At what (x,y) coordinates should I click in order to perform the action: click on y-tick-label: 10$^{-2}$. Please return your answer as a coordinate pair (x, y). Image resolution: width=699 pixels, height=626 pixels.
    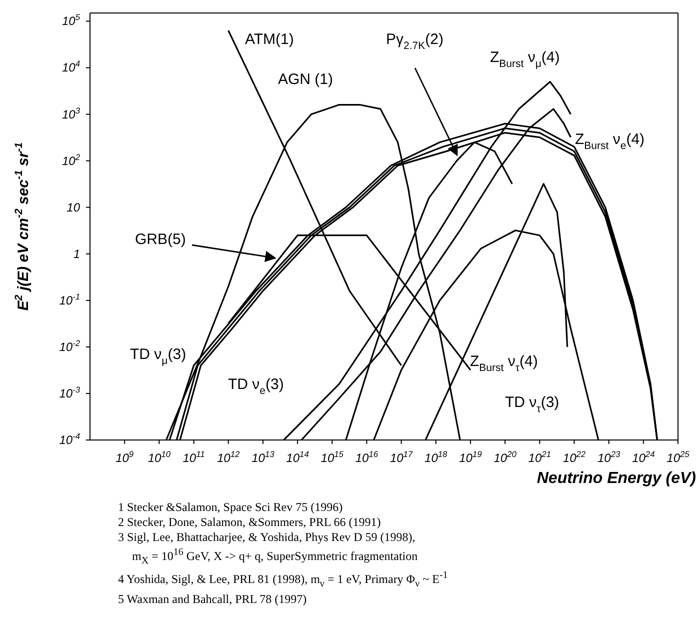
    Looking at the image, I should click on (69, 346).